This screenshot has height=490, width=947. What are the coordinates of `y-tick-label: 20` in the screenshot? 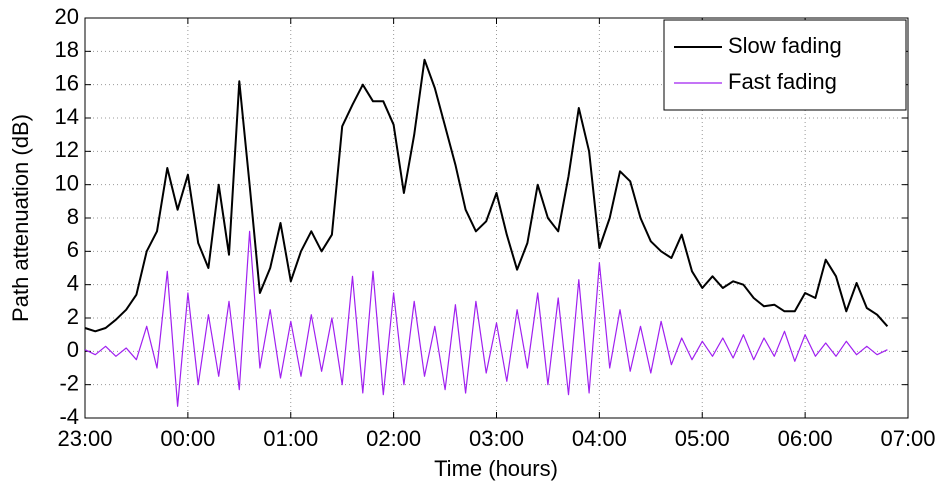 It's located at (67, 16).